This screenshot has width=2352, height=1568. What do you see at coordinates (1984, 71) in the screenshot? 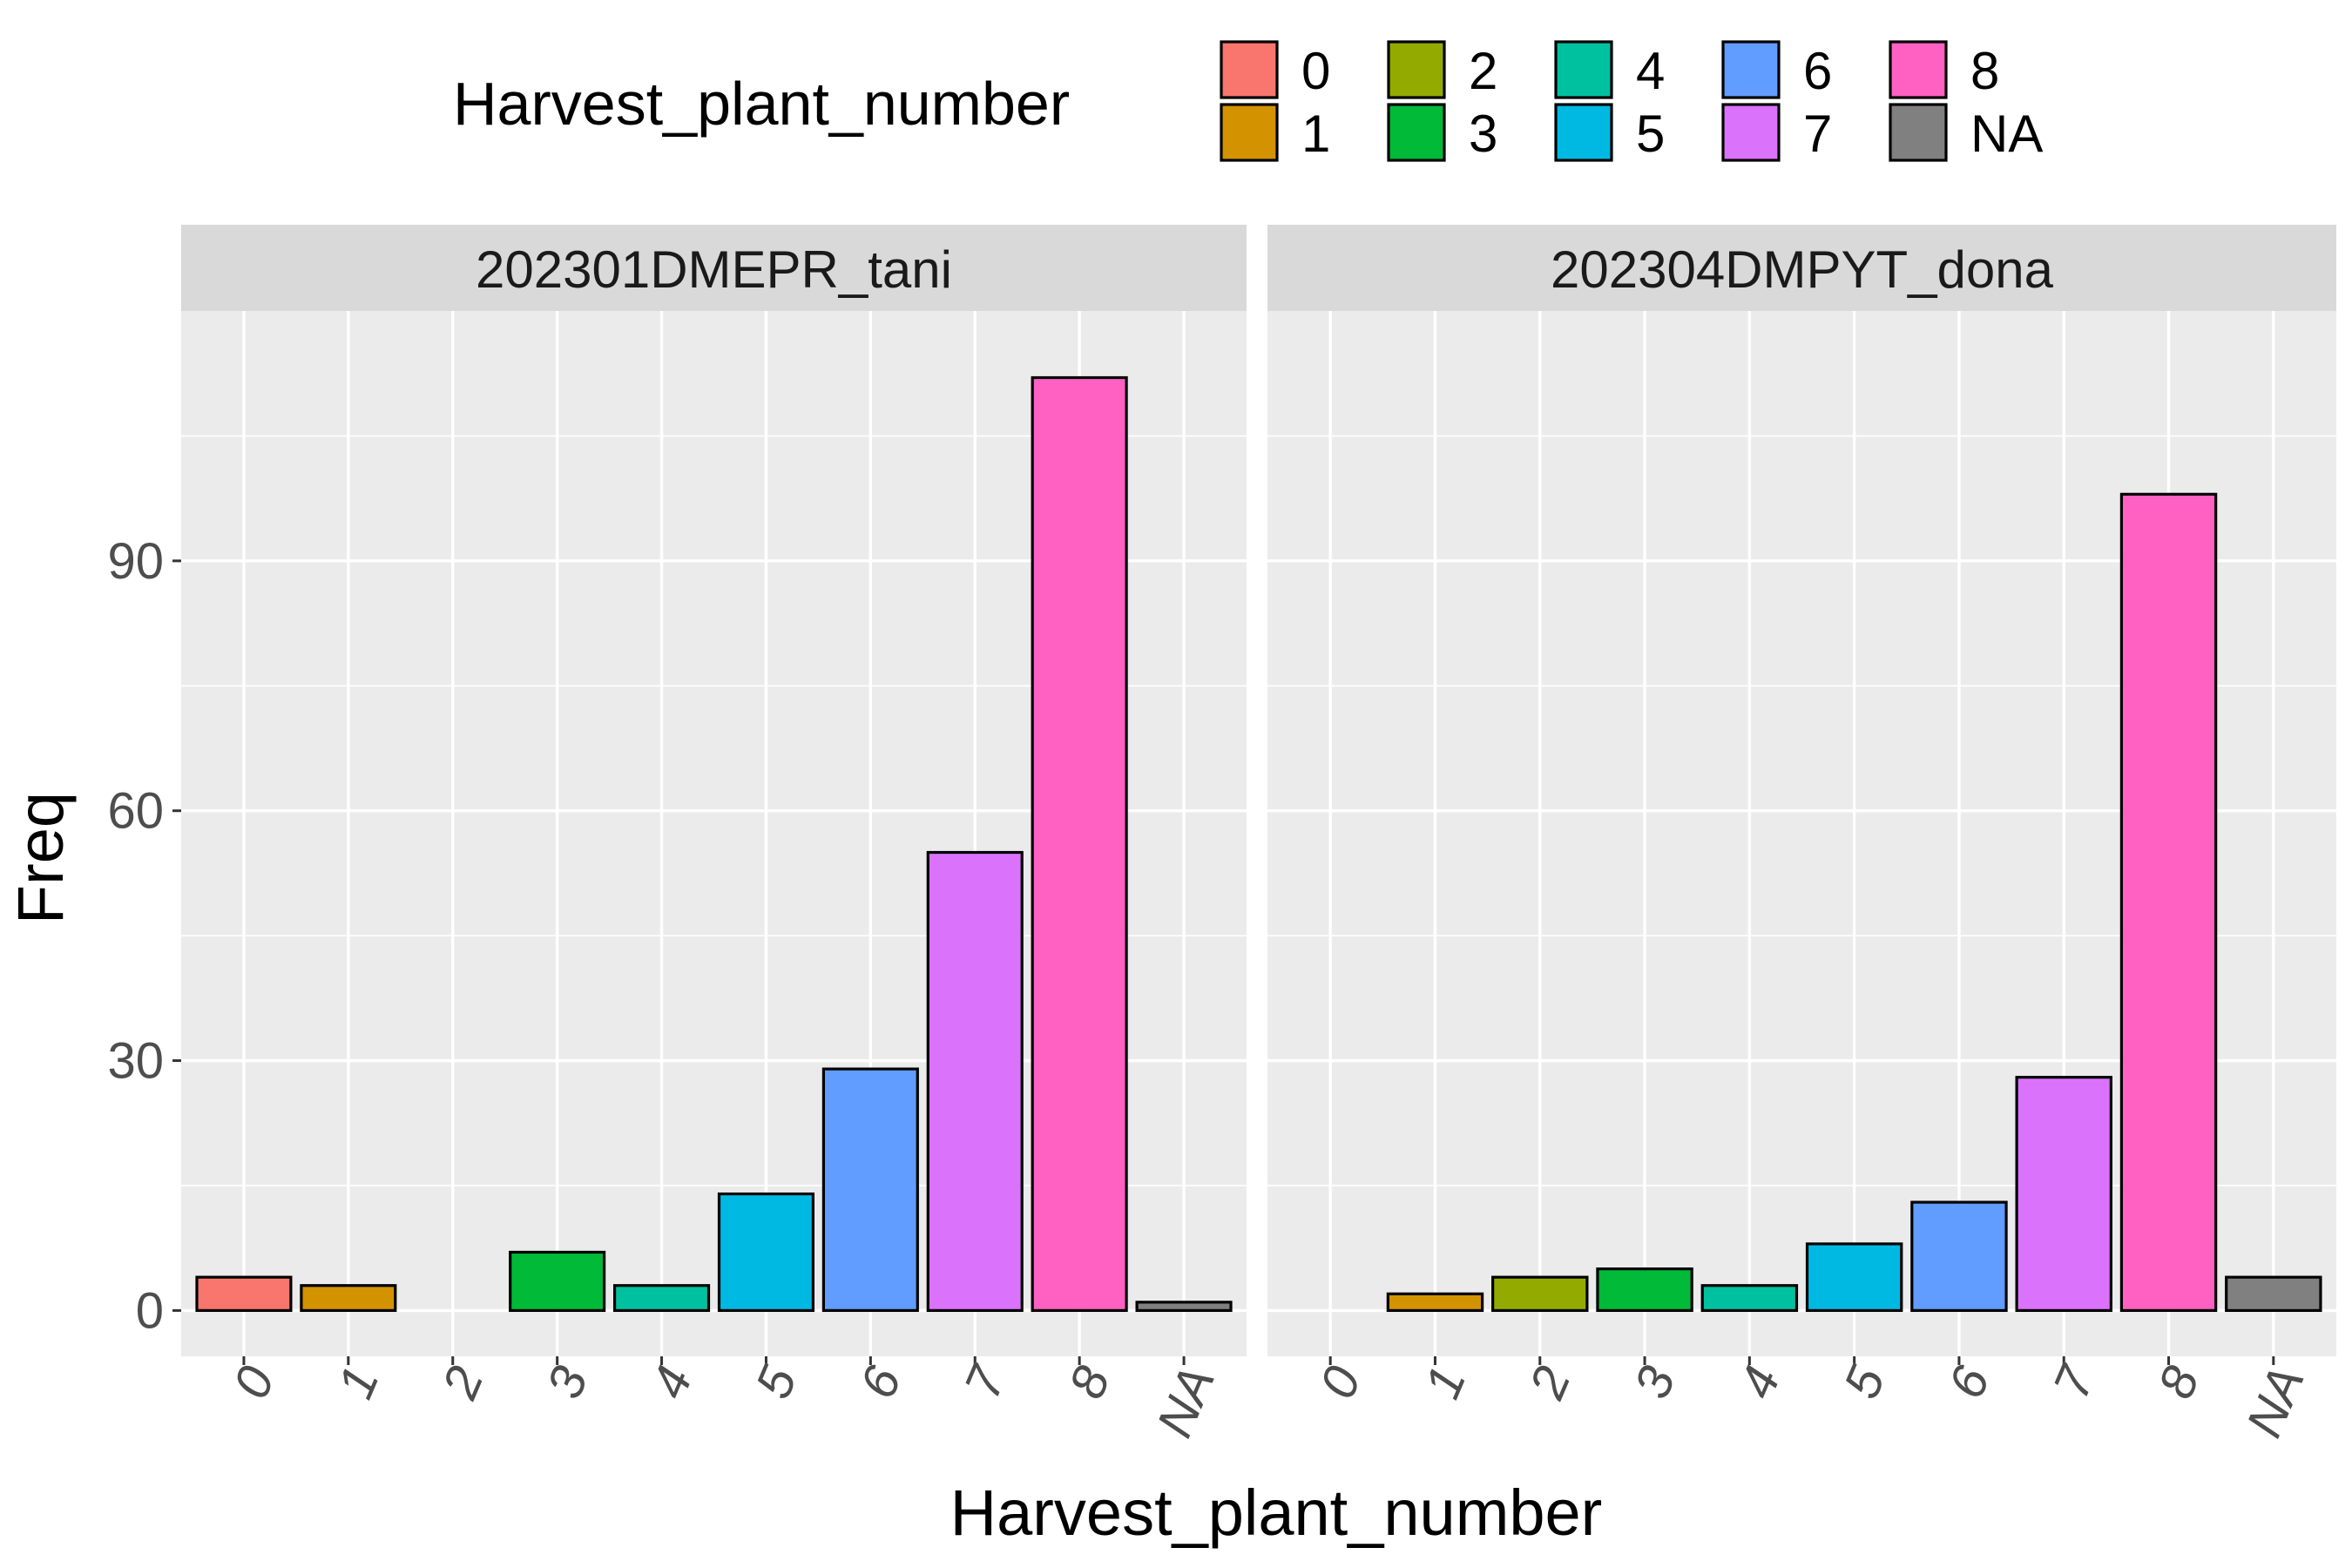
I see `legend-label: 8` at bounding box center [1984, 71].